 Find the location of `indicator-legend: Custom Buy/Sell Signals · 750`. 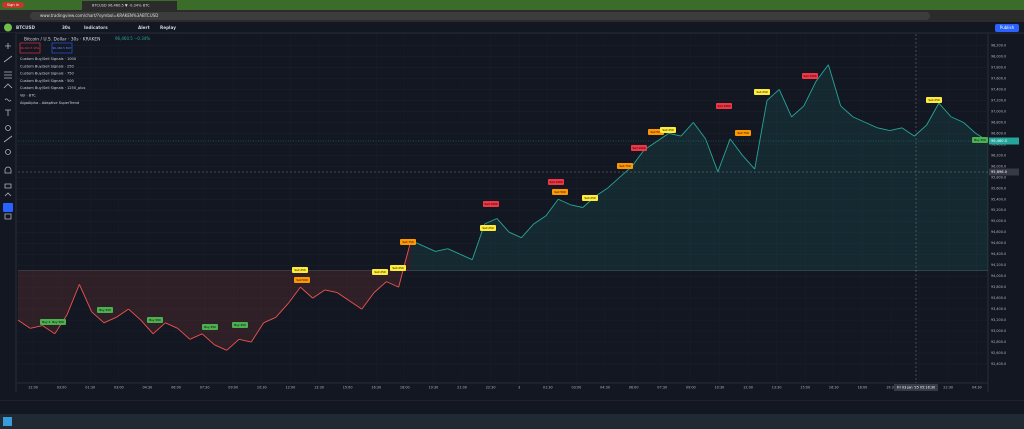

indicator-legend: Custom Buy/Sell Signals · 750 is located at coordinates (47, 74).